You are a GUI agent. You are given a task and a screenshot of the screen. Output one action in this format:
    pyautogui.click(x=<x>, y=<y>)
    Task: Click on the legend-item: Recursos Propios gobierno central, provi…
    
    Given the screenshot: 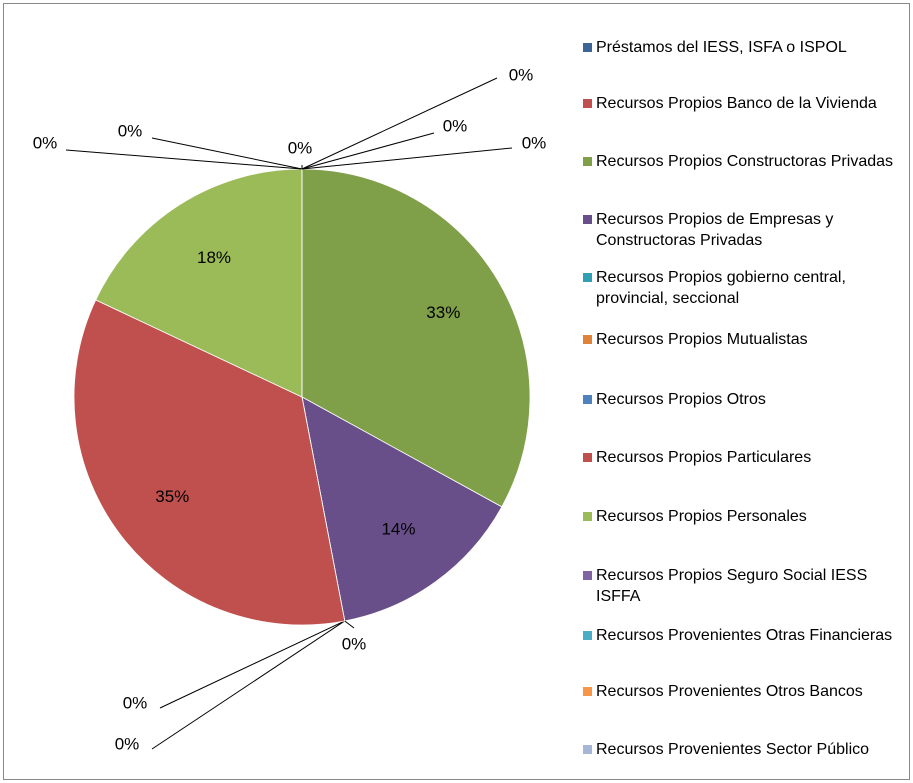 What is the action you would take?
    pyautogui.click(x=743, y=288)
    